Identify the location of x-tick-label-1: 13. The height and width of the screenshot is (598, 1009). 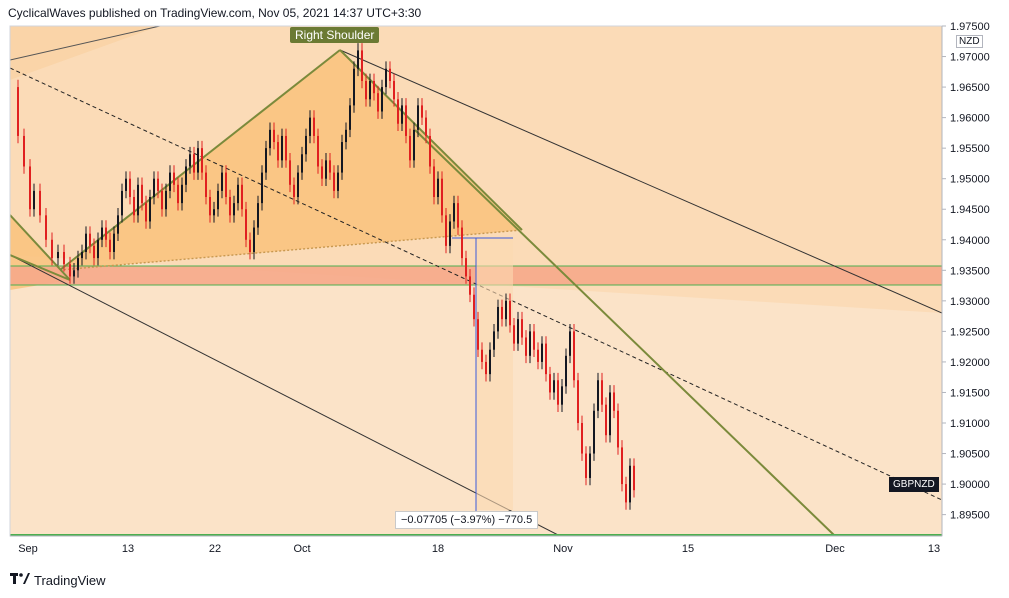
(128, 549).